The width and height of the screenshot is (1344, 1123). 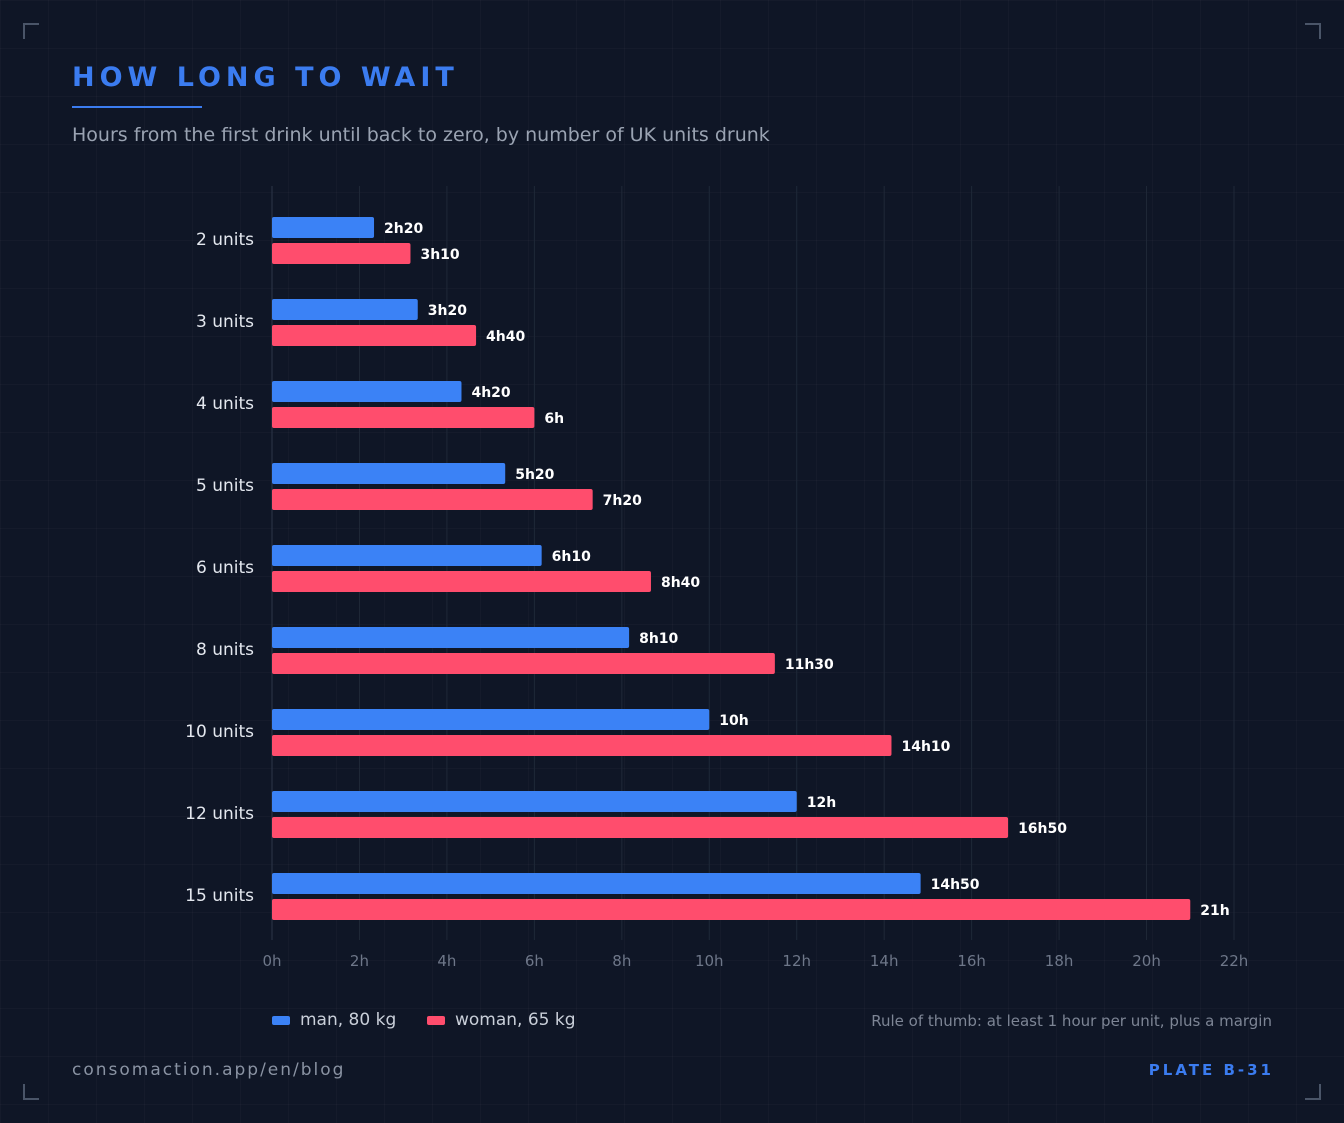 I want to click on data-label: 2h20, so click(x=403, y=229).